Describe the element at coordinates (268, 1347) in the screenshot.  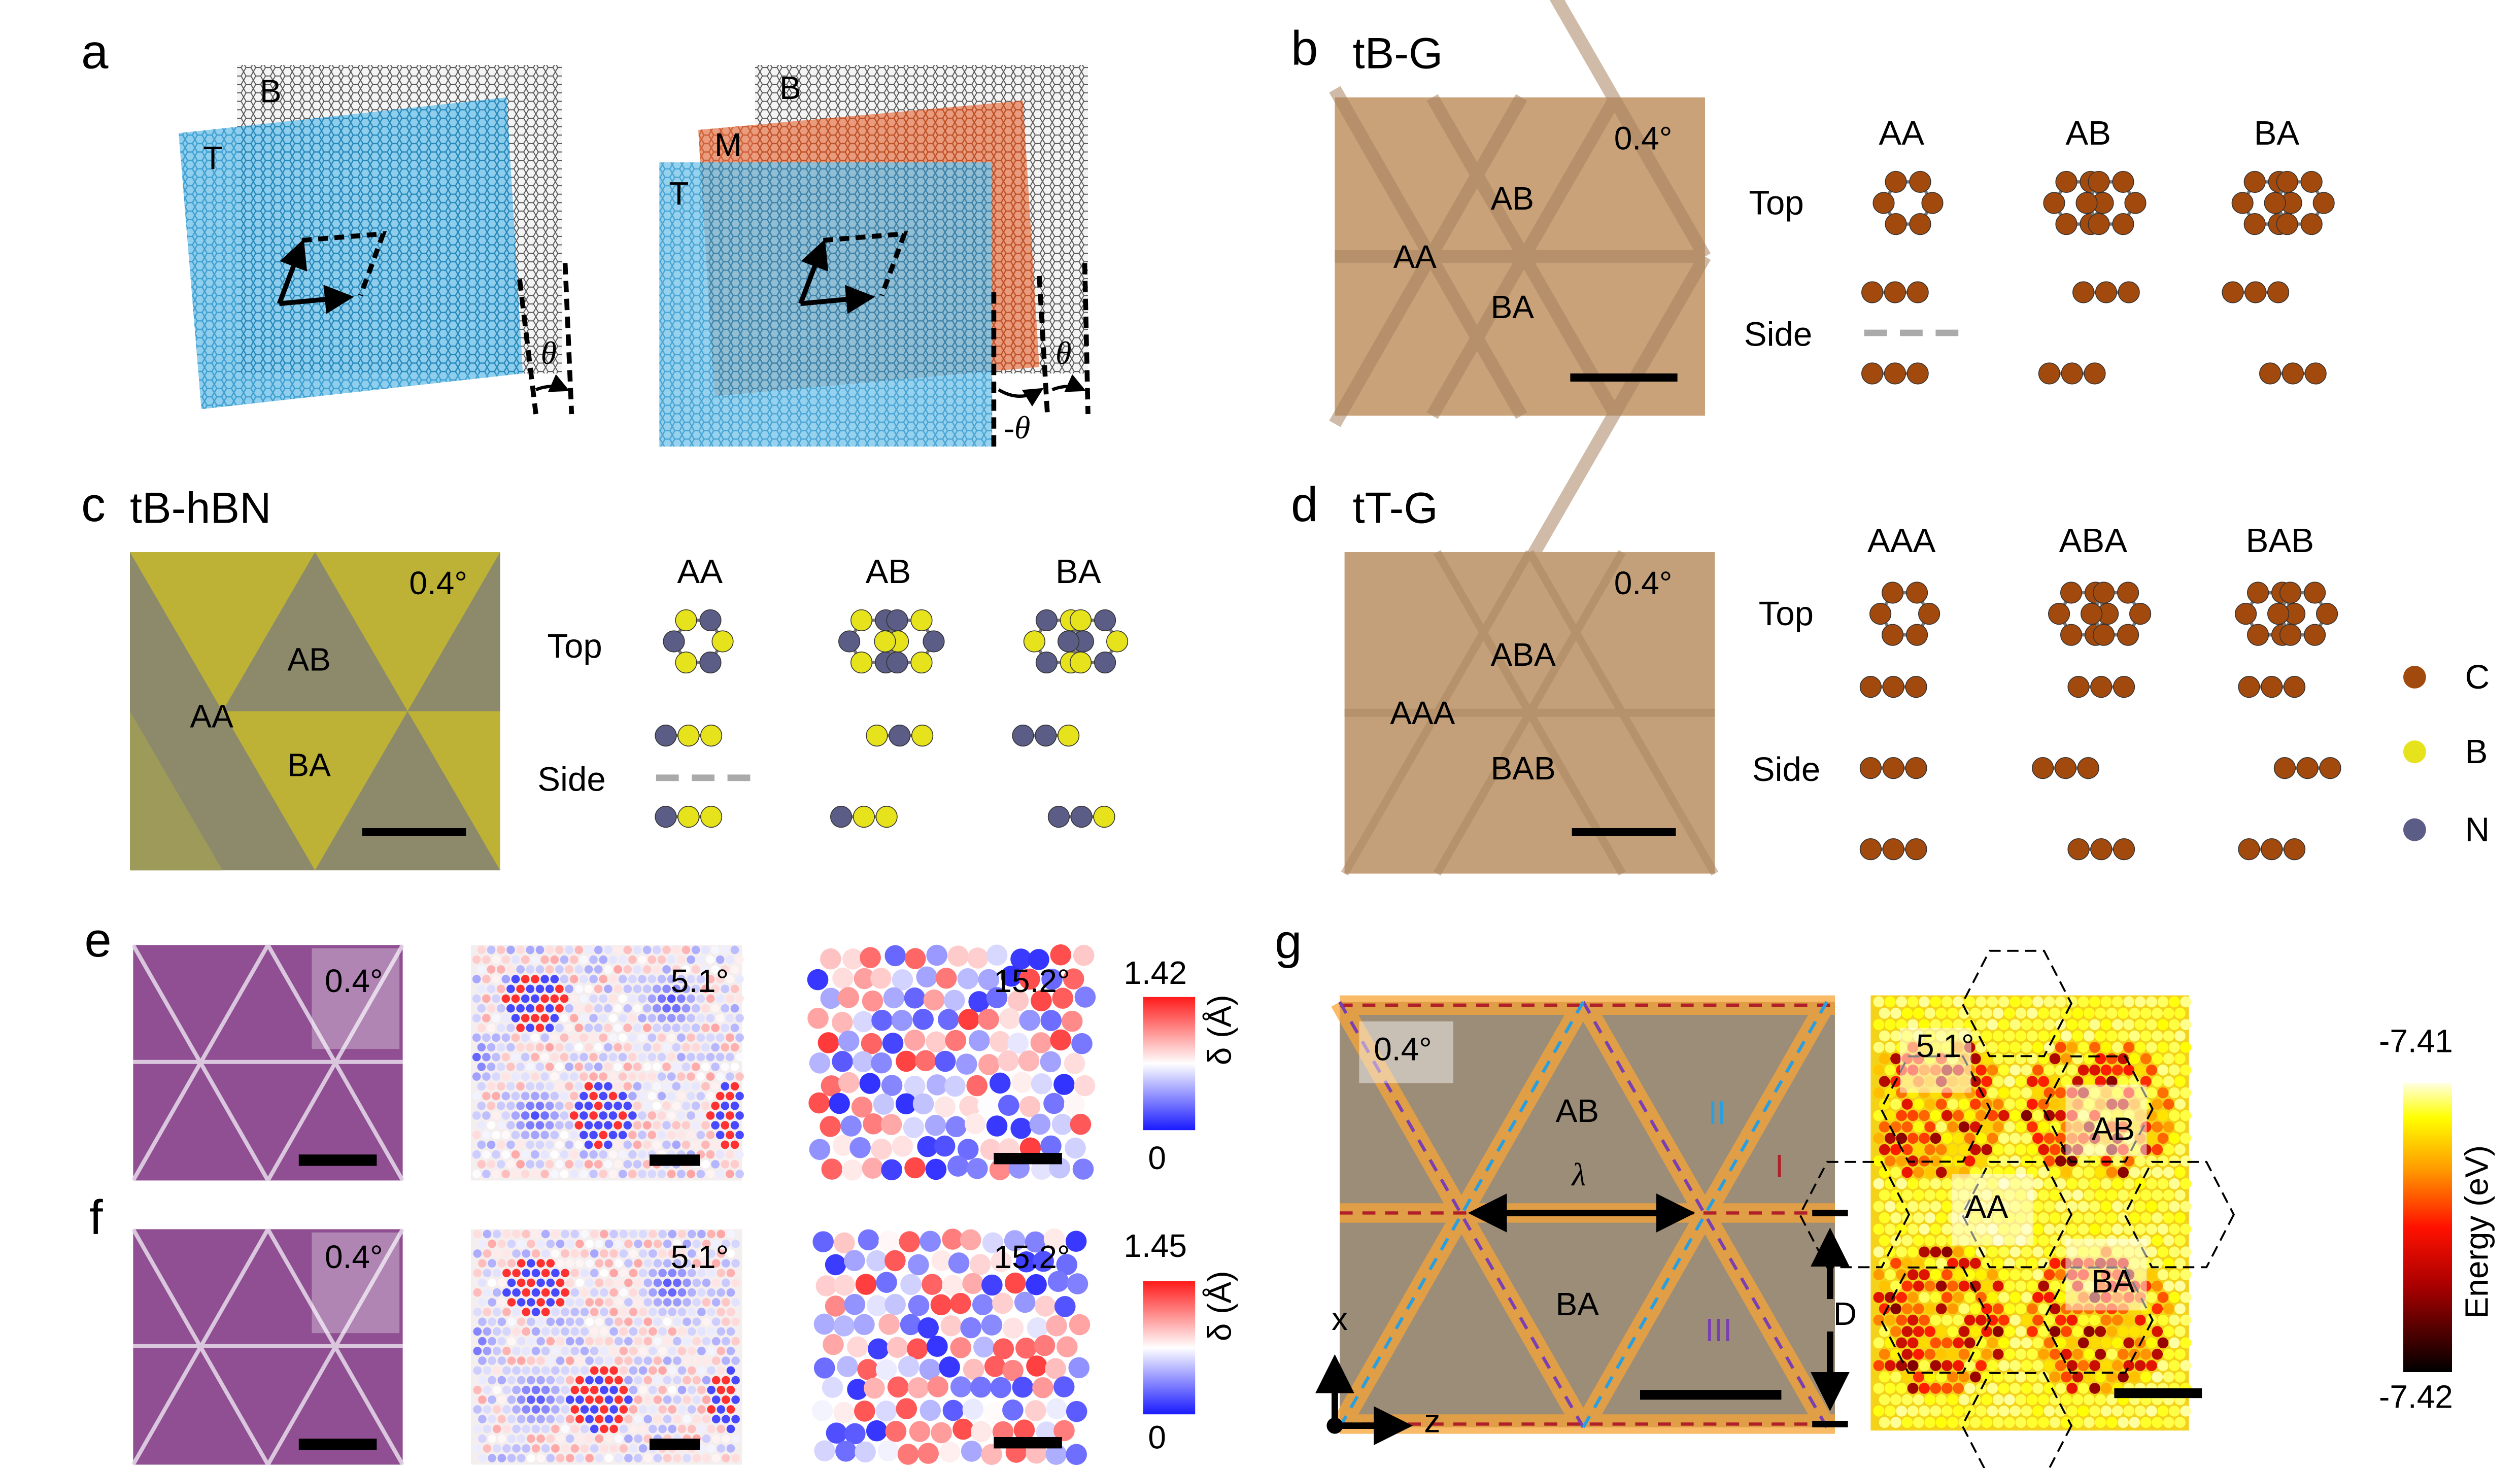
I see `domain-walls` at that location.